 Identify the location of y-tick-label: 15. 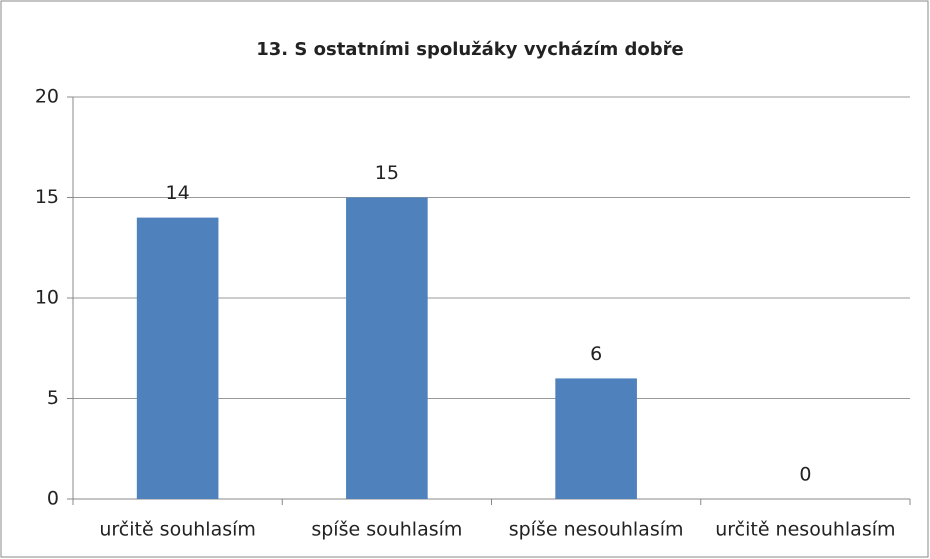
(47, 197).